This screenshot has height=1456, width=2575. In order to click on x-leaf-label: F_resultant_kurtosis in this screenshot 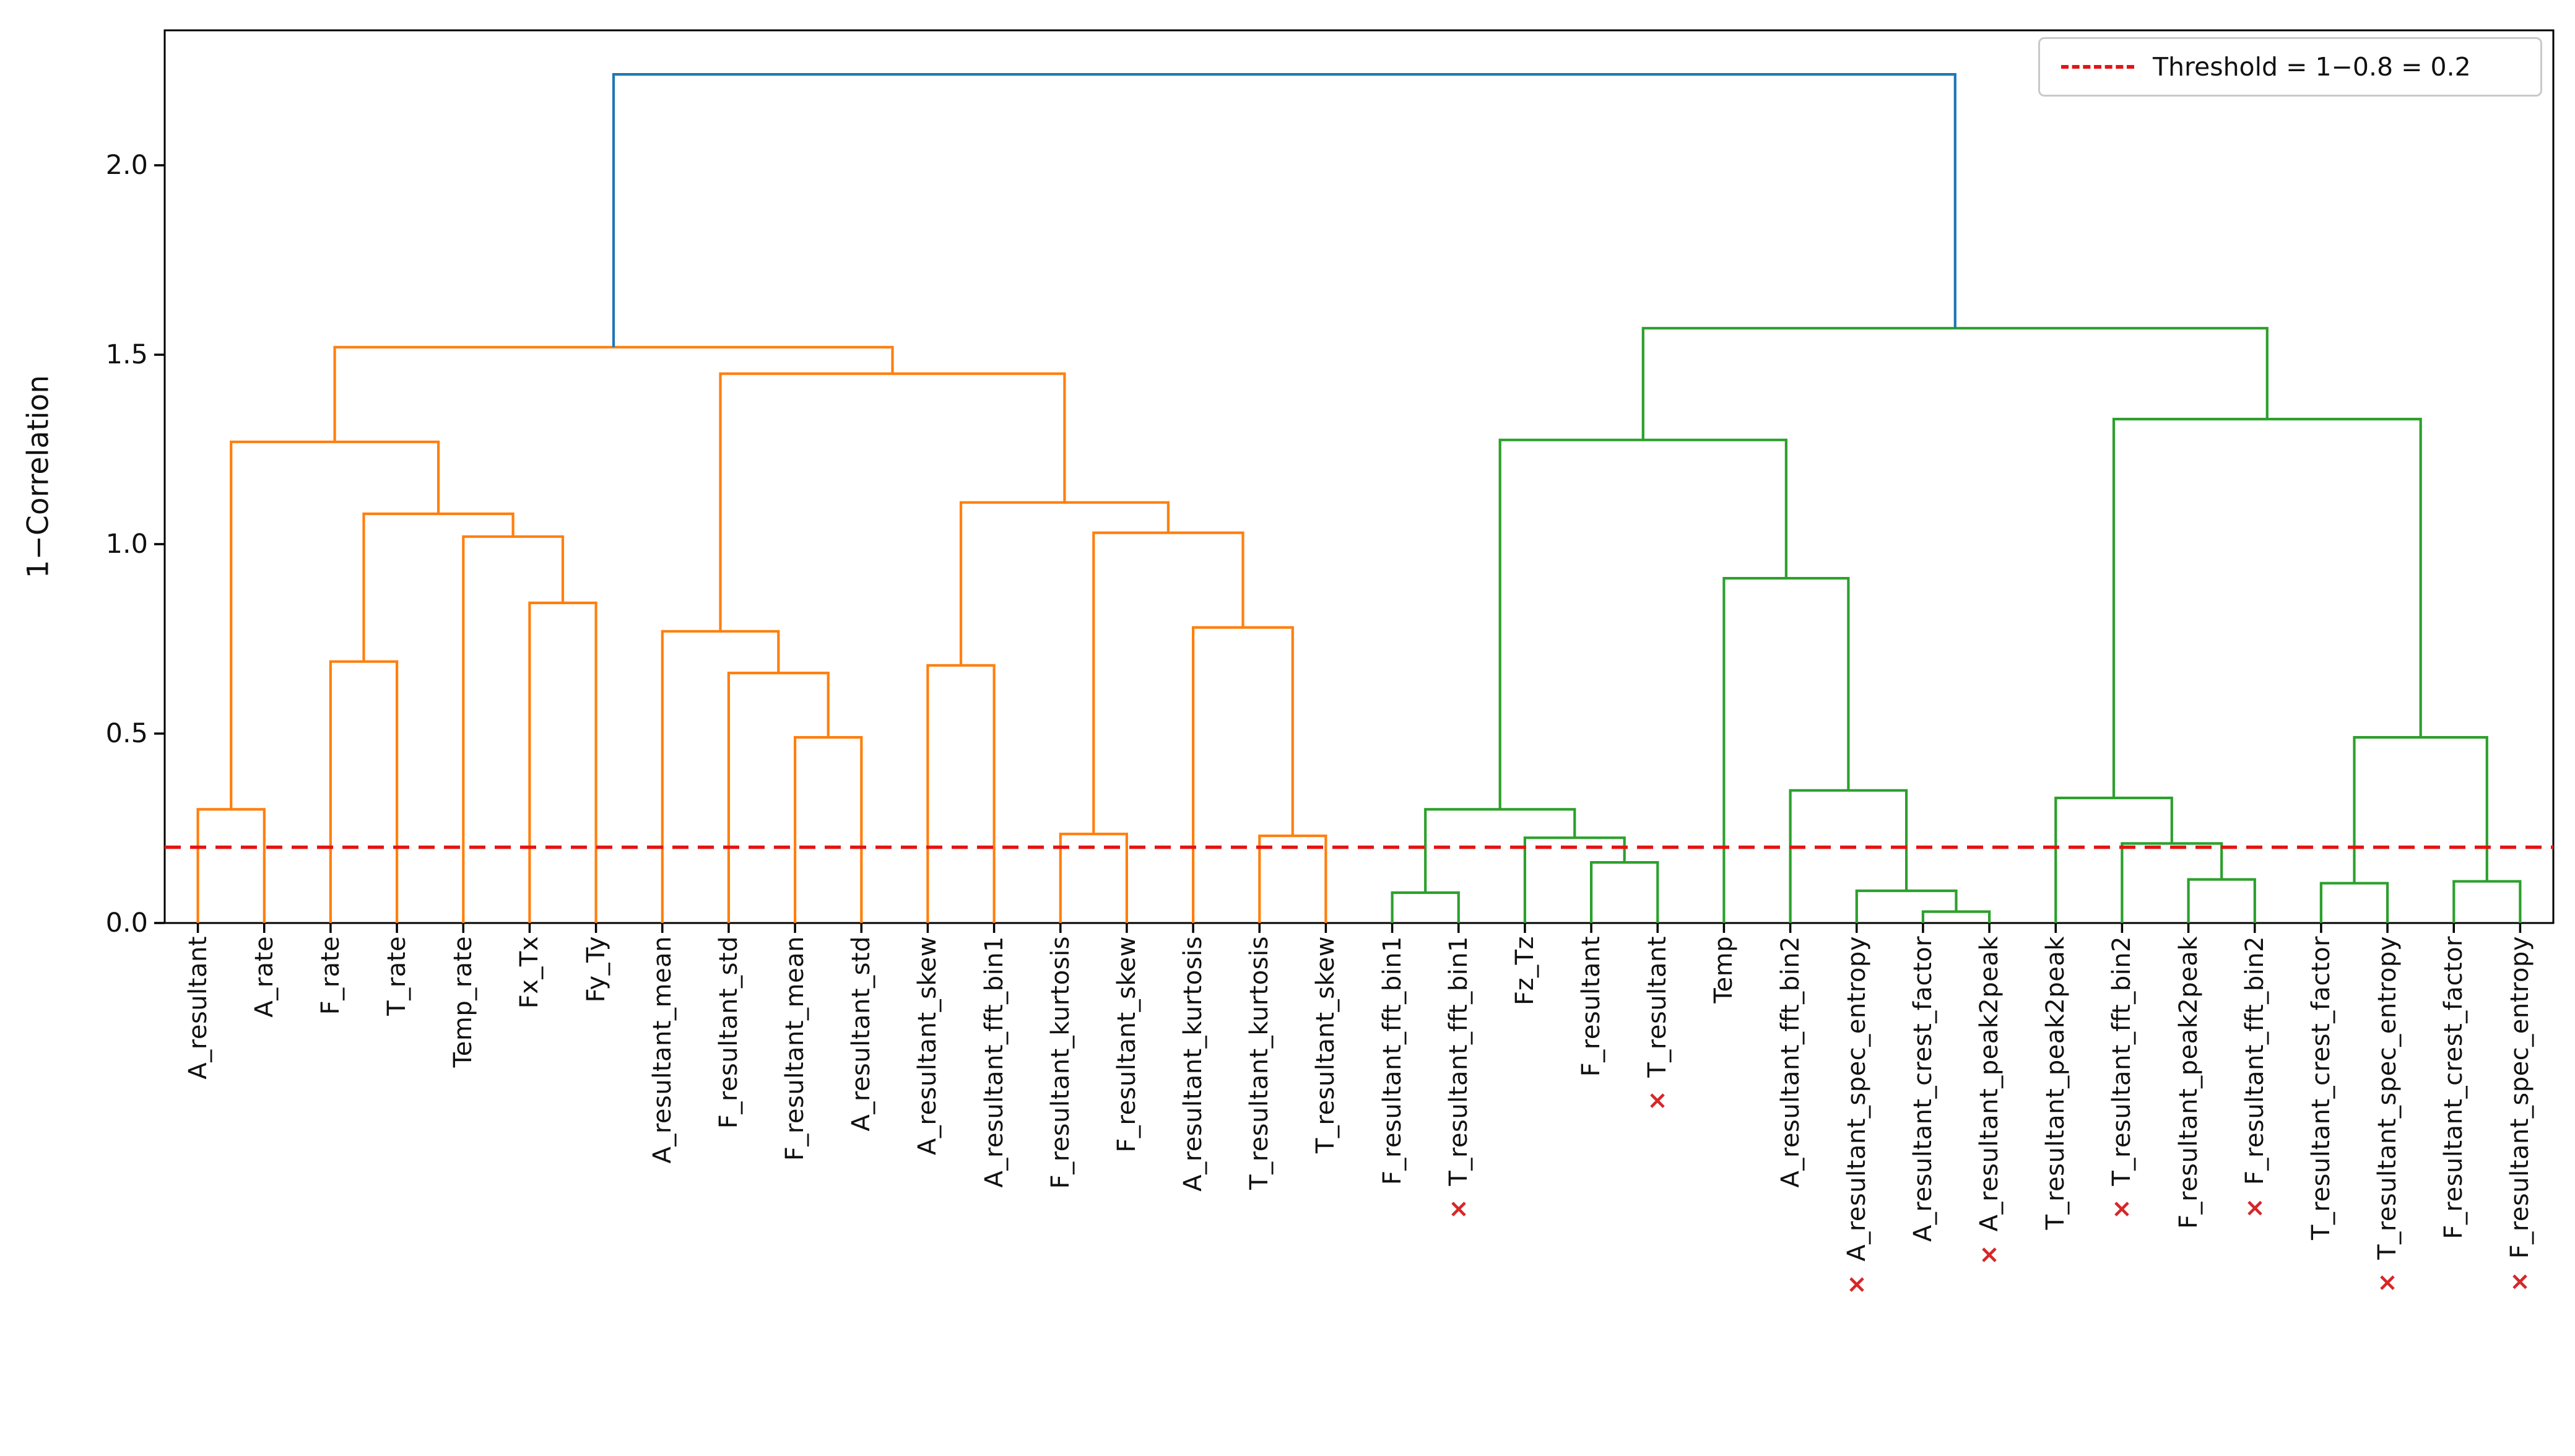, I will do `click(1061, 1062)`.